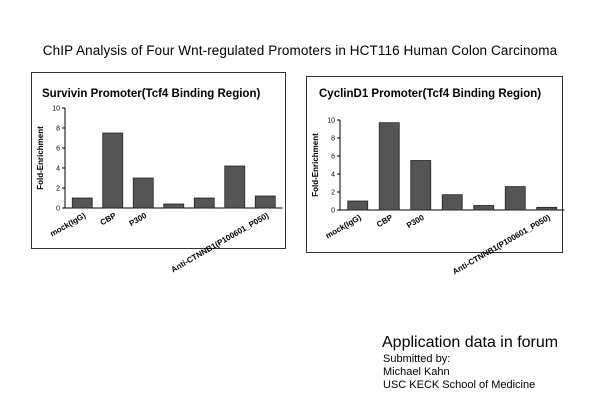 This screenshot has height=400, width=600. What do you see at coordinates (40, 158) in the screenshot?
I see `survivin-y-axis-label: Fold-Enrichment` at bounding box center [40, 158].